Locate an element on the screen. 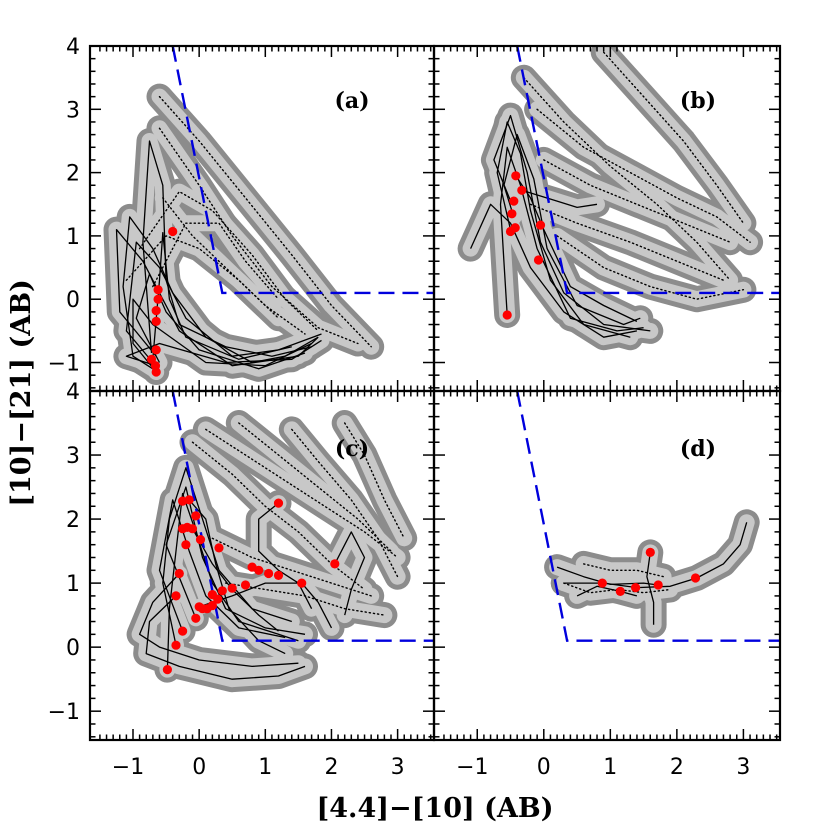 The height and width of the screenshot is (830, 830). x-tick-label: −1 is located at coordinates (472, 767).